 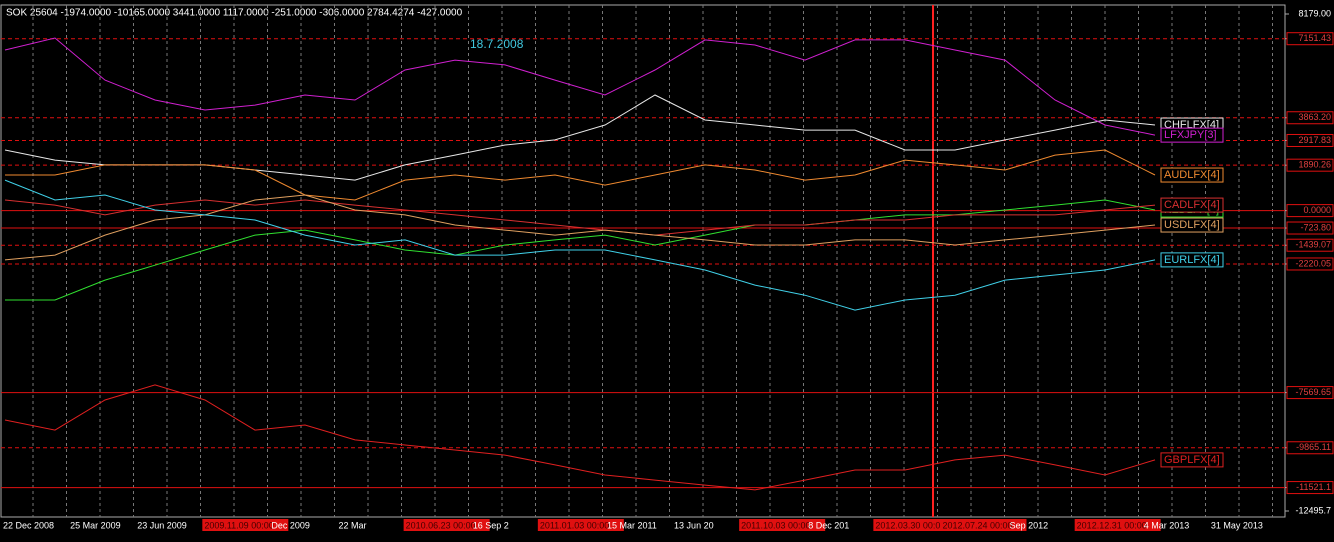 What do you see at coordinates (28, 525) in the screenshot?
I see `x-tick-label: 22 Dec 2008` at bounding box center [28, 525].